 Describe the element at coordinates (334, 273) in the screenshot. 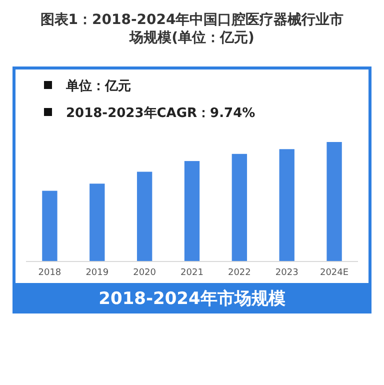

I see `x-tick-label: 2024E` at that location.